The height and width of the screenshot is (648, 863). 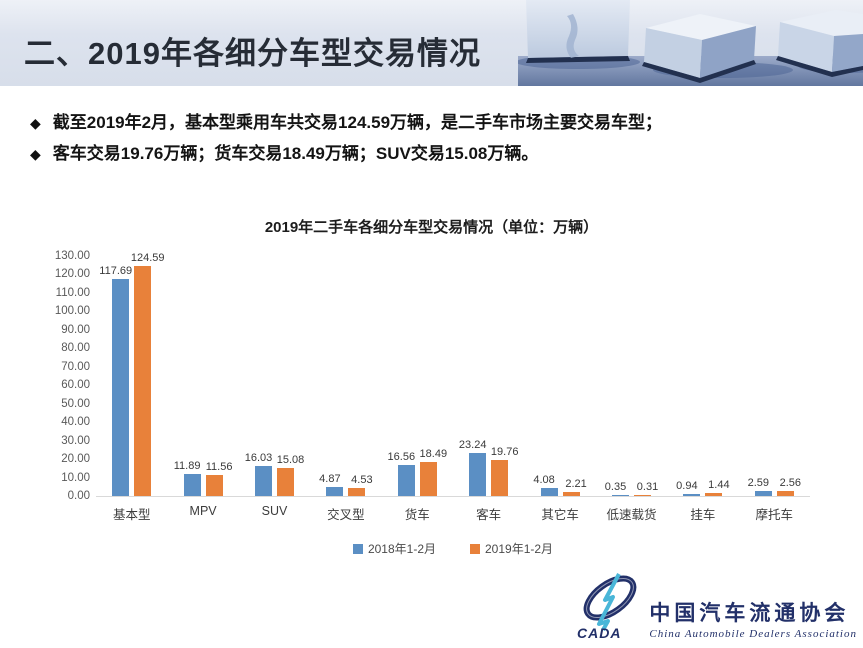 What do you see at coordinates (116, 270) in the screenshot?
I see `bar-value-label: 117.69` at bounding box center [116, 270].